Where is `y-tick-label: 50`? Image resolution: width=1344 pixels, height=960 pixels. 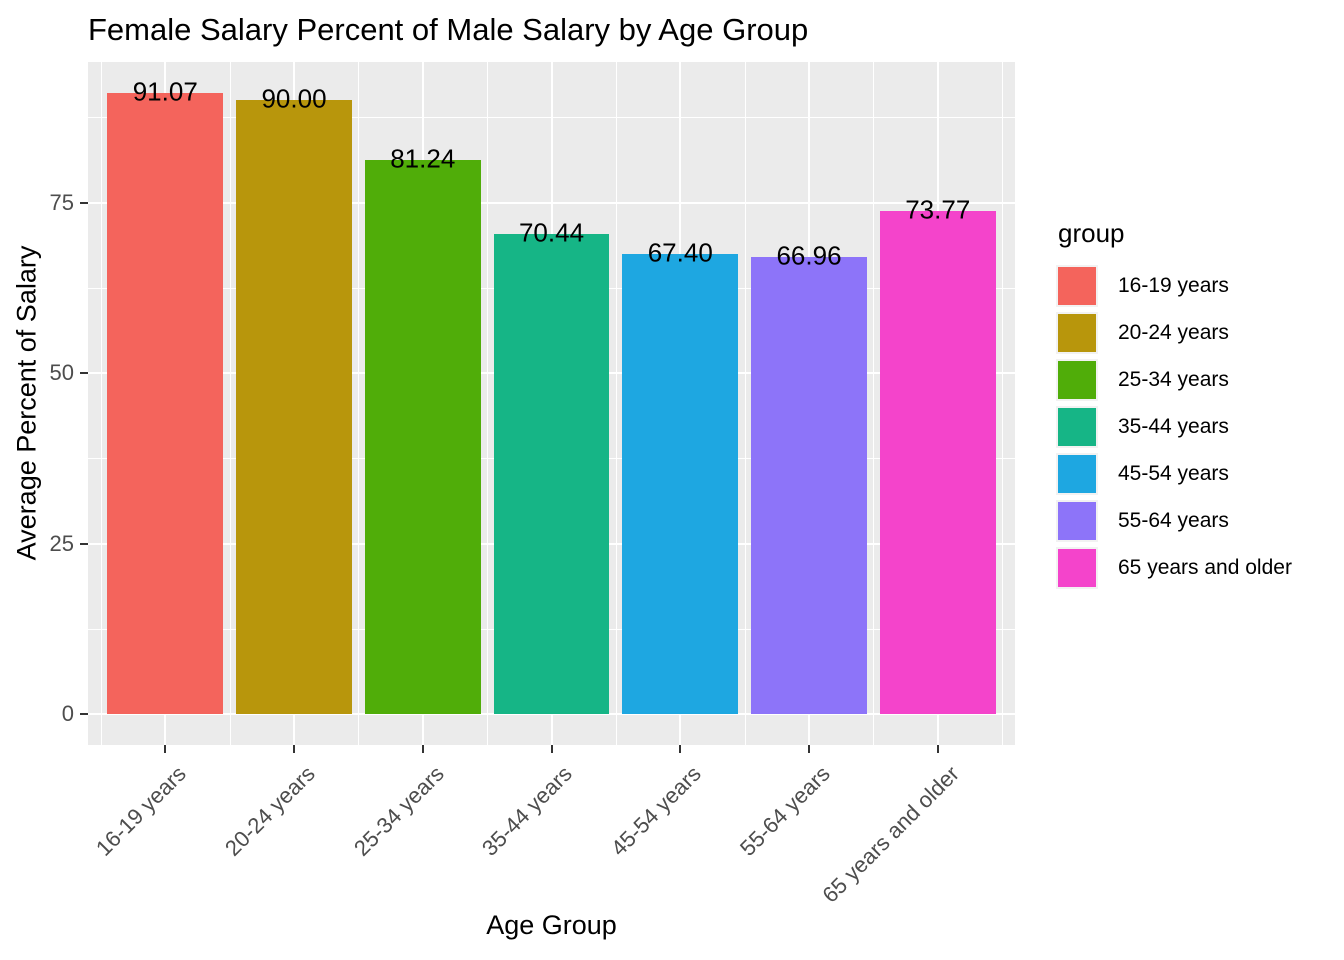 y-tick-label: 50 is located at coordinates (61, 373).